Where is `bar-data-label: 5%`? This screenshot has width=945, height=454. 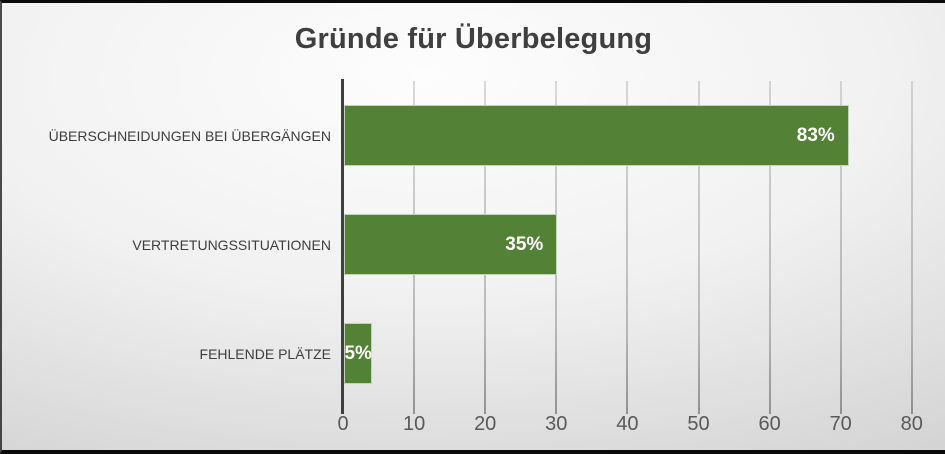
bar-data-label: 5% is located at coordinates (358, 353).